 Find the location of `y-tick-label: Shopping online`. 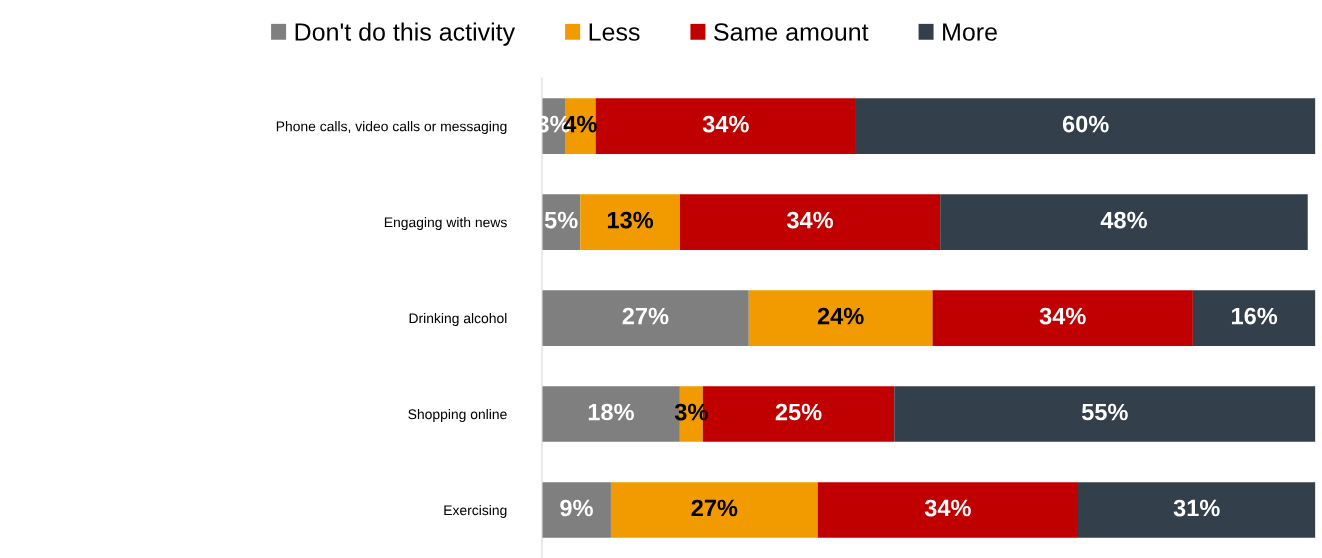

y-tick-label: Shopping online is located at coordinates (457, 415).